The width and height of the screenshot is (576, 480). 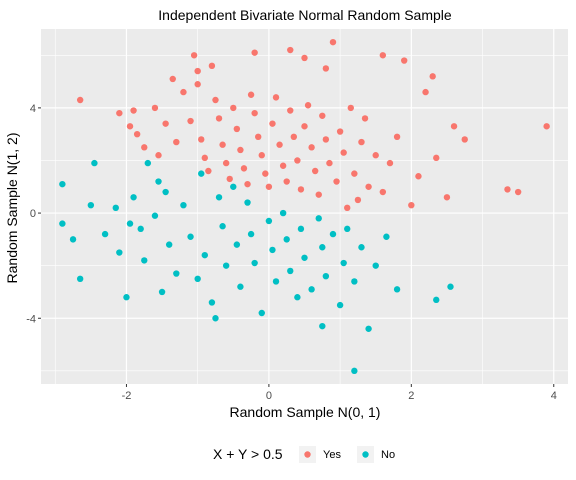 What do you see at coordinates (31, 319) in the screenshot?
I see `y-tick-label: -4` at bounding box center [31, 319].